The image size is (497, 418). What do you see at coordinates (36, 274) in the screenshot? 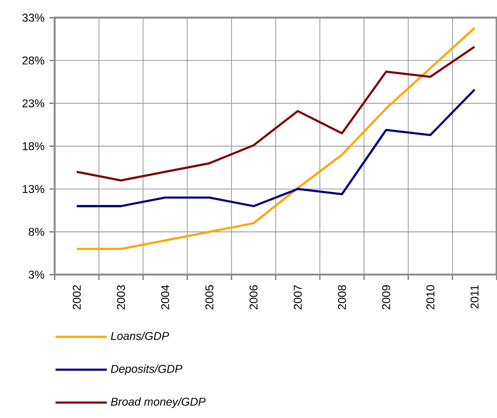
I see `y-tick-label: 3%` at bounding box center [36, 274].